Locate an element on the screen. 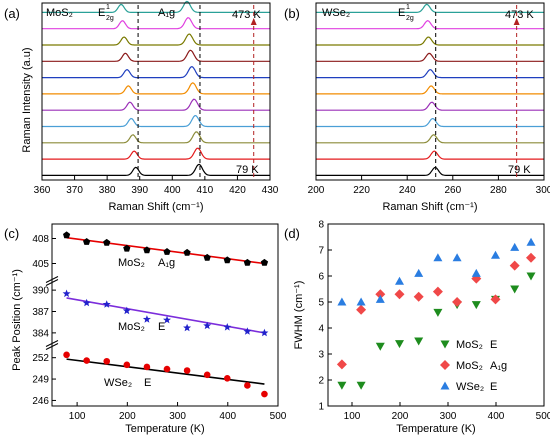  panel-a-e2g-sup: 1 is located at coordinates (108, 7).